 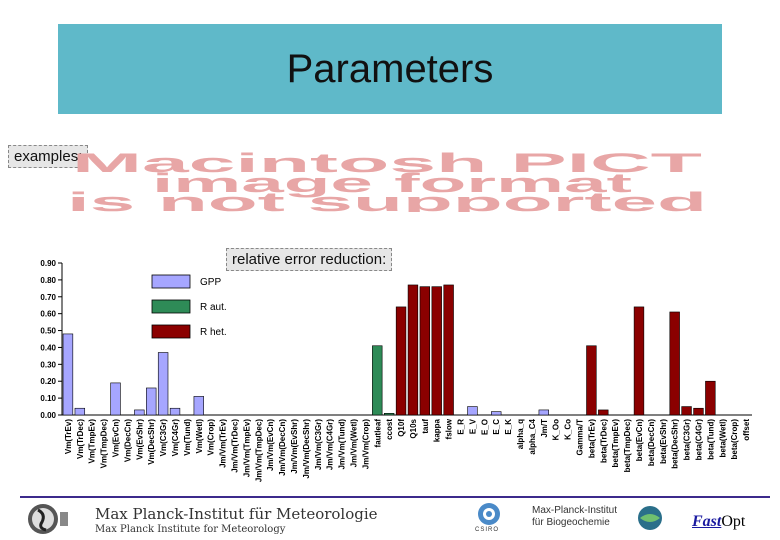 I want to click on x-tick-label: Jm/Vm(TrEv), so click(x=223, y=443).